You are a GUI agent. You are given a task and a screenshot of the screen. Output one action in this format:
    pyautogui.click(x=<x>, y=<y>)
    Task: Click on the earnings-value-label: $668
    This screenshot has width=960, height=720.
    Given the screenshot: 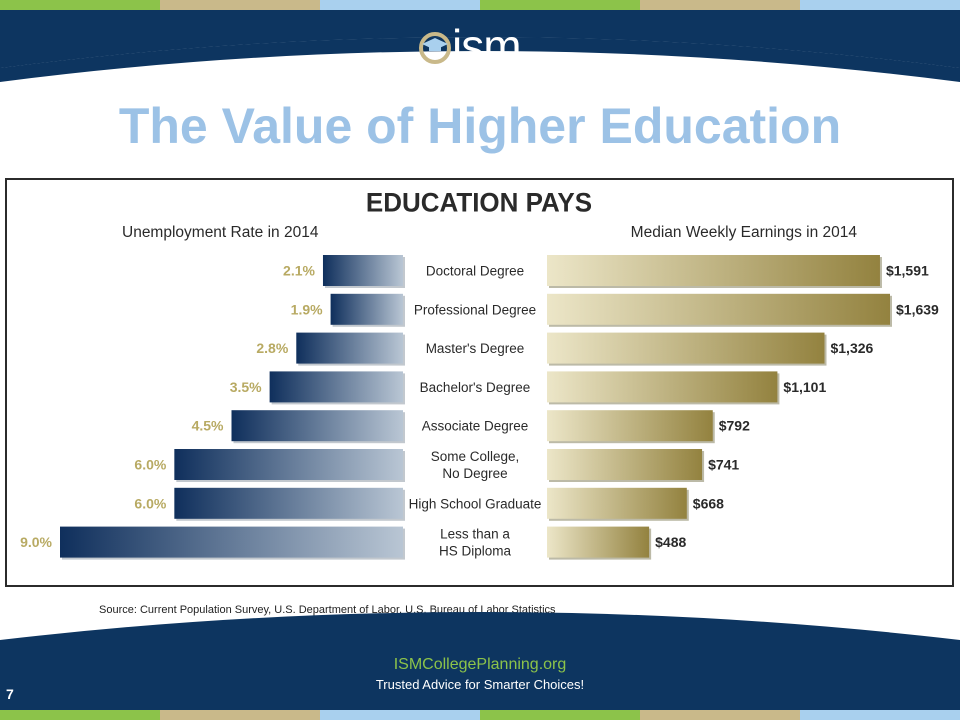 What is the action you would take?
    pyautogui.click(x=708, y=503)
    